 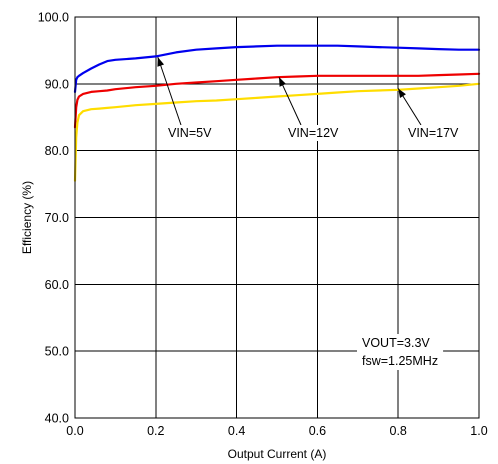 I want to click on y-tick-label-4: 80.0, so click(x=57, y=151).